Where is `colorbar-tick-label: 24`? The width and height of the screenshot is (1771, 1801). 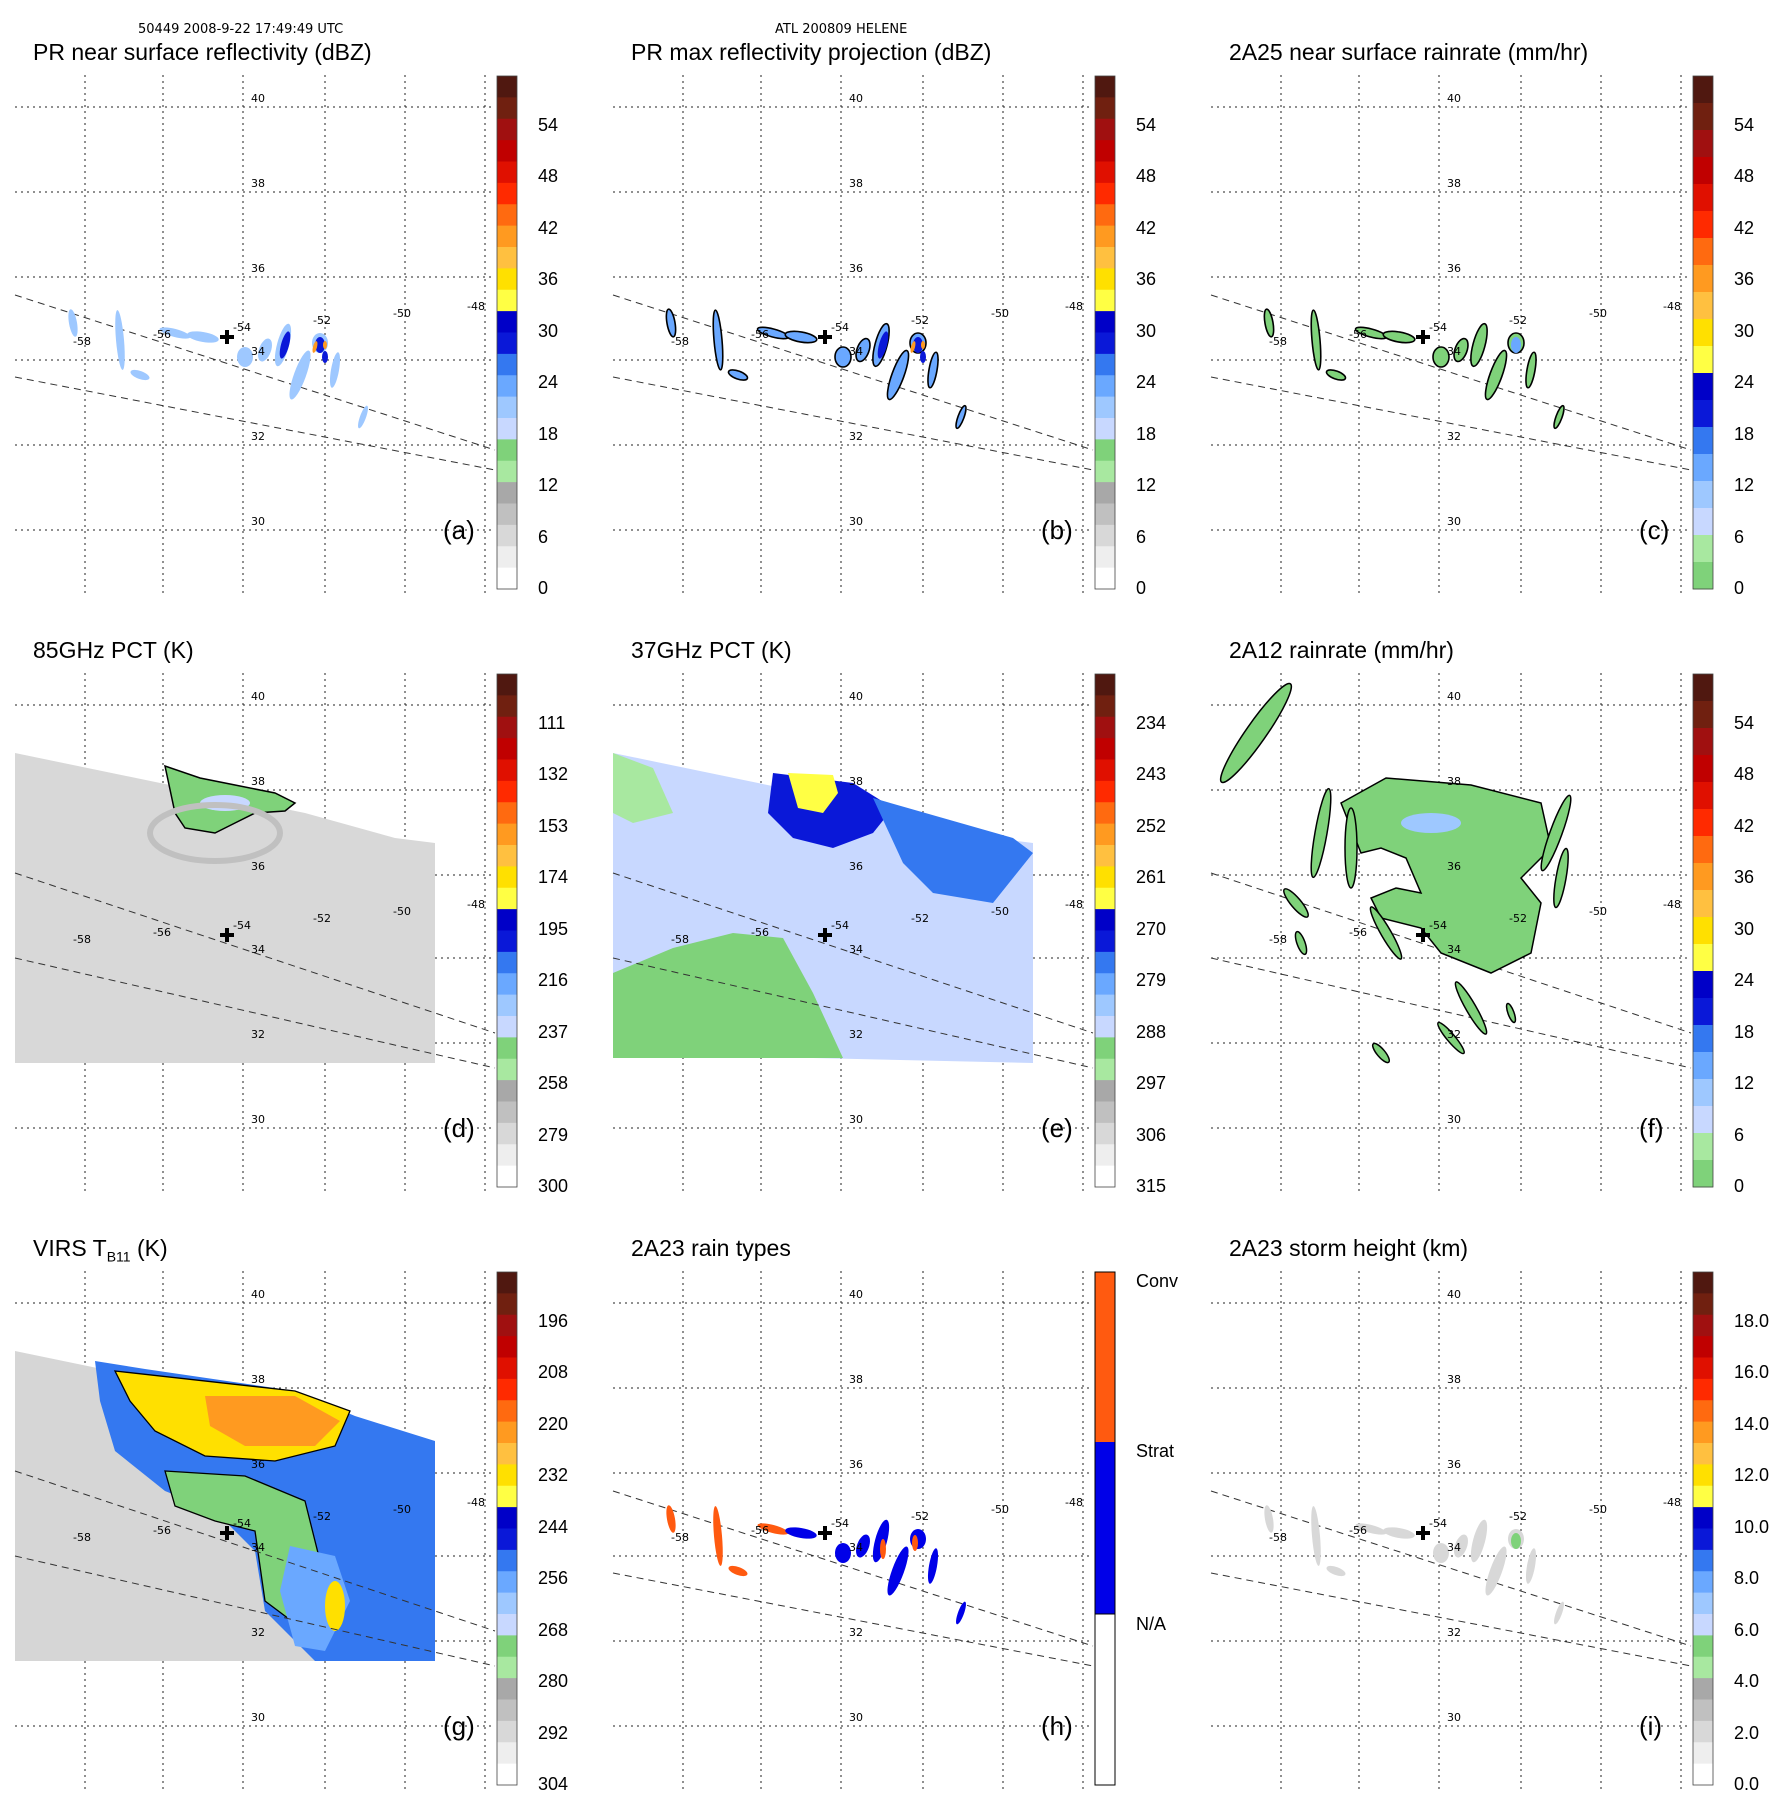
colorbar-tick-label: 24 is located at coordinates (1146, 382).